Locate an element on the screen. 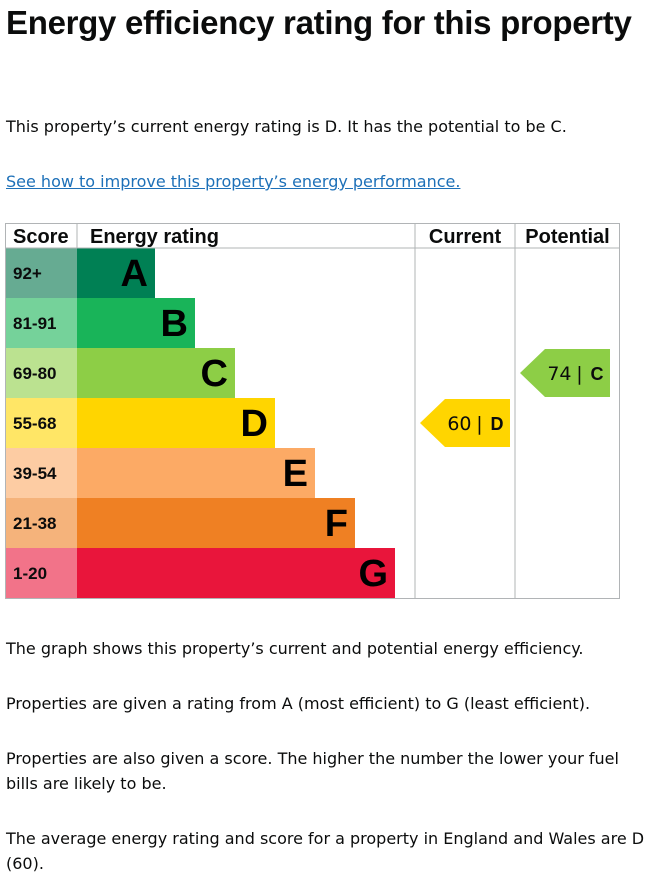 The width and height of the screenshot is (664, 893). potential-score-letter: C is located at coordinates (597, 374).